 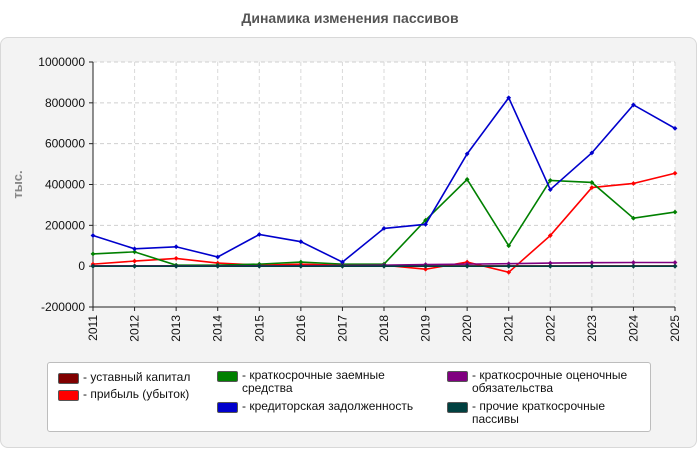 I want to click on x-tick-label: 2025, so click(x=675, y=328).